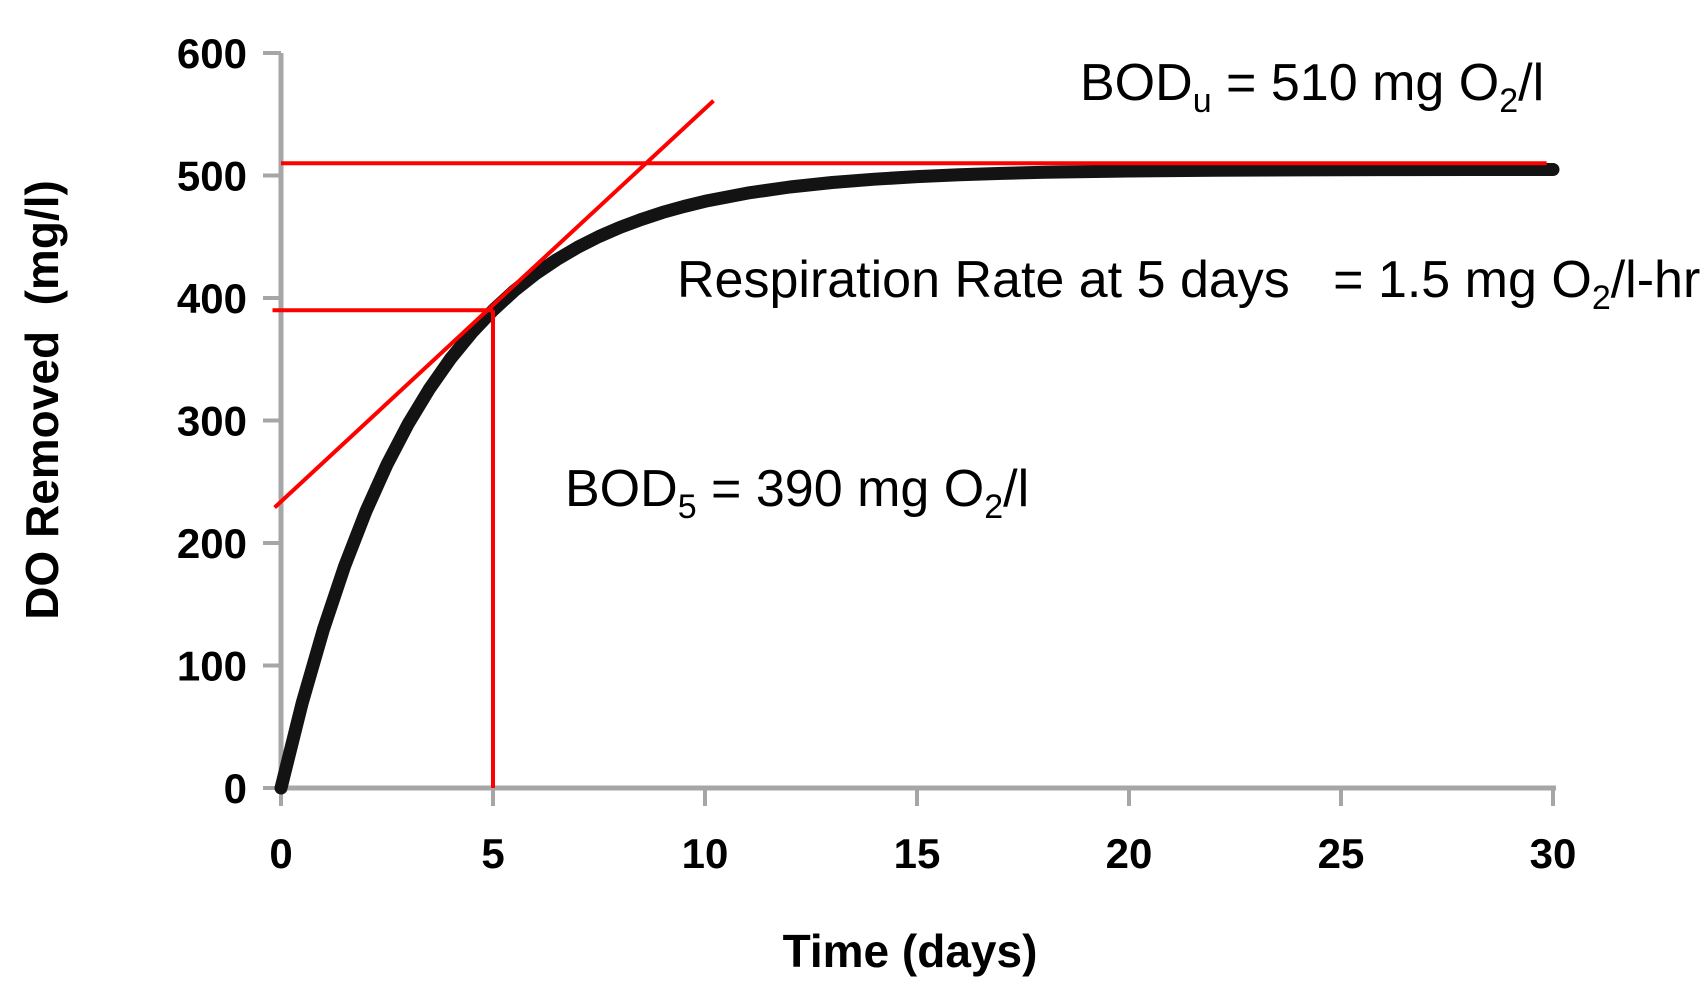  I want to click on x-tick-label: 5, so click(492, 853).